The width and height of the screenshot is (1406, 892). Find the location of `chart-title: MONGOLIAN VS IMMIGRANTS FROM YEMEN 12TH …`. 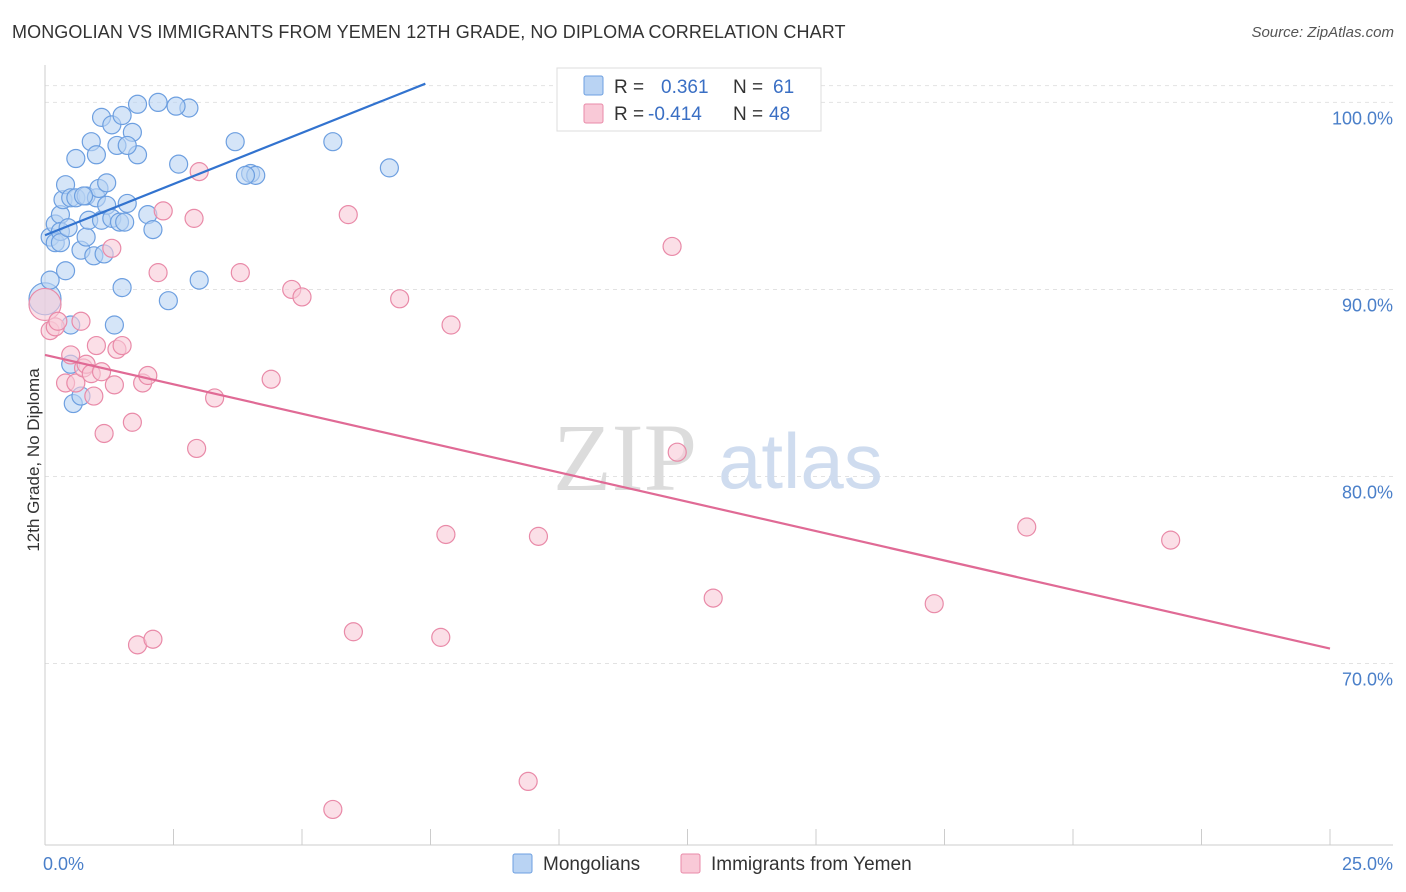

chart-title: MONGOLIAN VS IMMIGRANTS FROM YEMEN 12TH … is located at coordinates (429, 32).